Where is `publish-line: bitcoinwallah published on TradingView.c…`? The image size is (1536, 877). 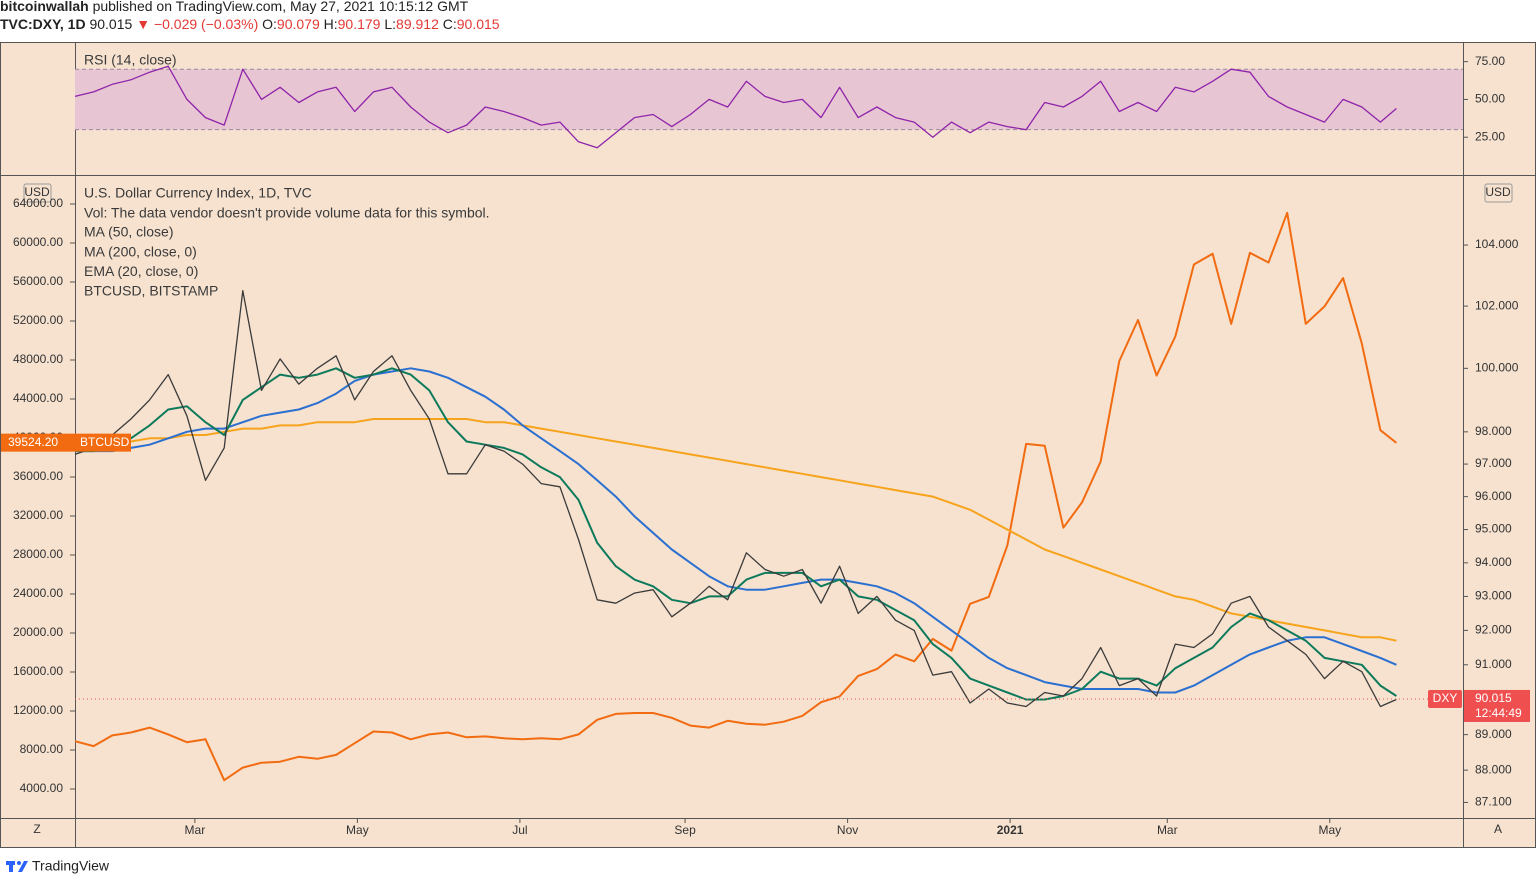 publish-line: bitcoinwallah published on TradingView.c… is located at coordinates (234, 7).